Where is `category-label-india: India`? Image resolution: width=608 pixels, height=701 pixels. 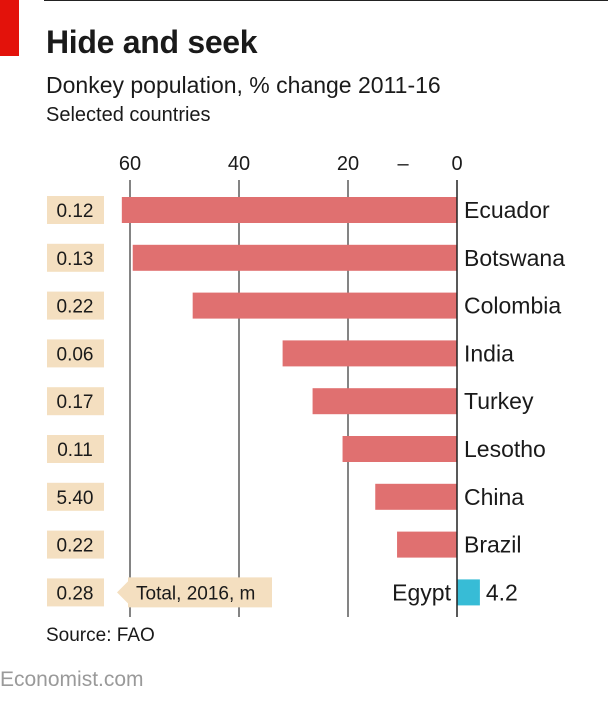
category-label-india: India is located at coordinates (489, 353).